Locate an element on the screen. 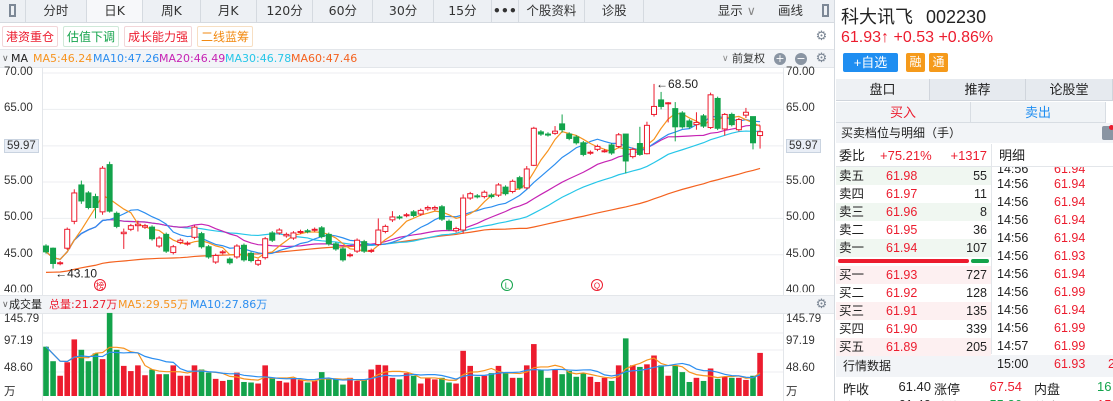 The height and width of the screenshot is (401, 1113). buy-button: 买入 is located at coordinates (903, 112).